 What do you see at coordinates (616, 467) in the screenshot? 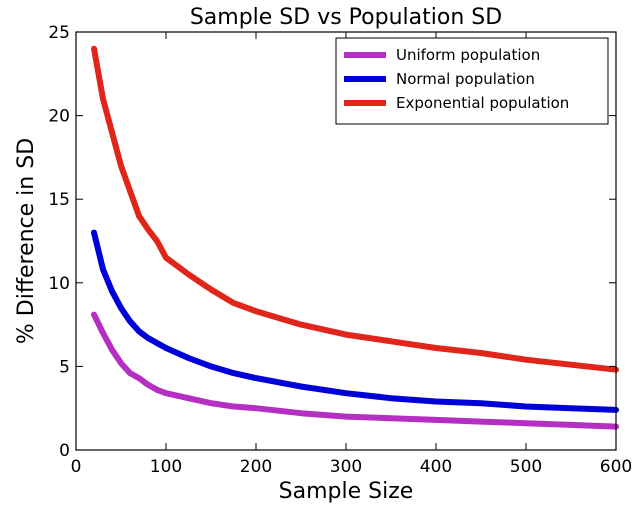
I see `x-tick-label: 600` at bounding box center [616, 467].